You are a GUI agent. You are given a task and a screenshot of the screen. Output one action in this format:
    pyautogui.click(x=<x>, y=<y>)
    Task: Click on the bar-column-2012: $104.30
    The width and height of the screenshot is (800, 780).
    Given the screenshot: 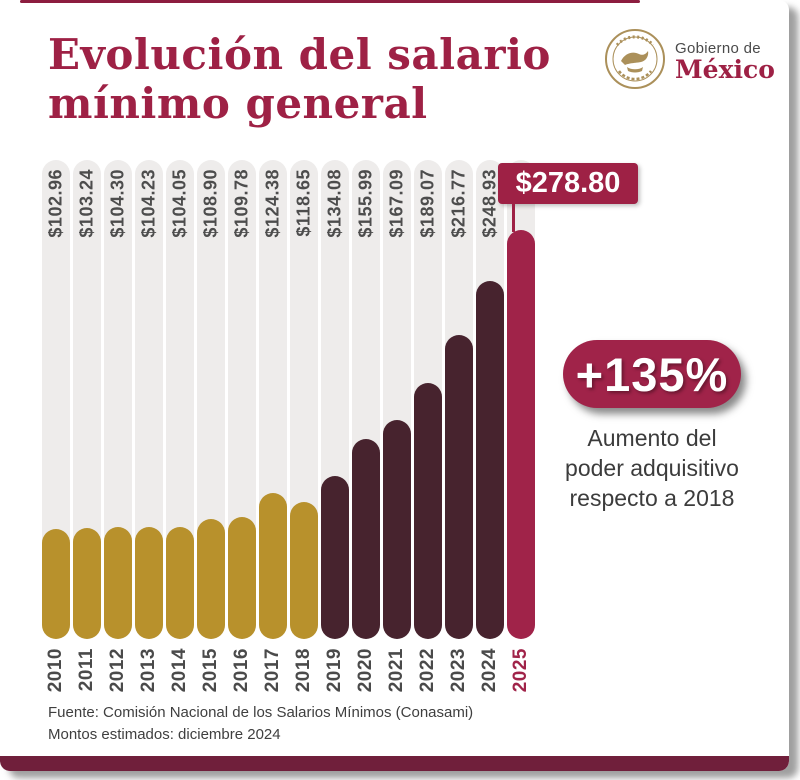 What is the action you would take?
    pyautogui.click(x=118, y=399)
    